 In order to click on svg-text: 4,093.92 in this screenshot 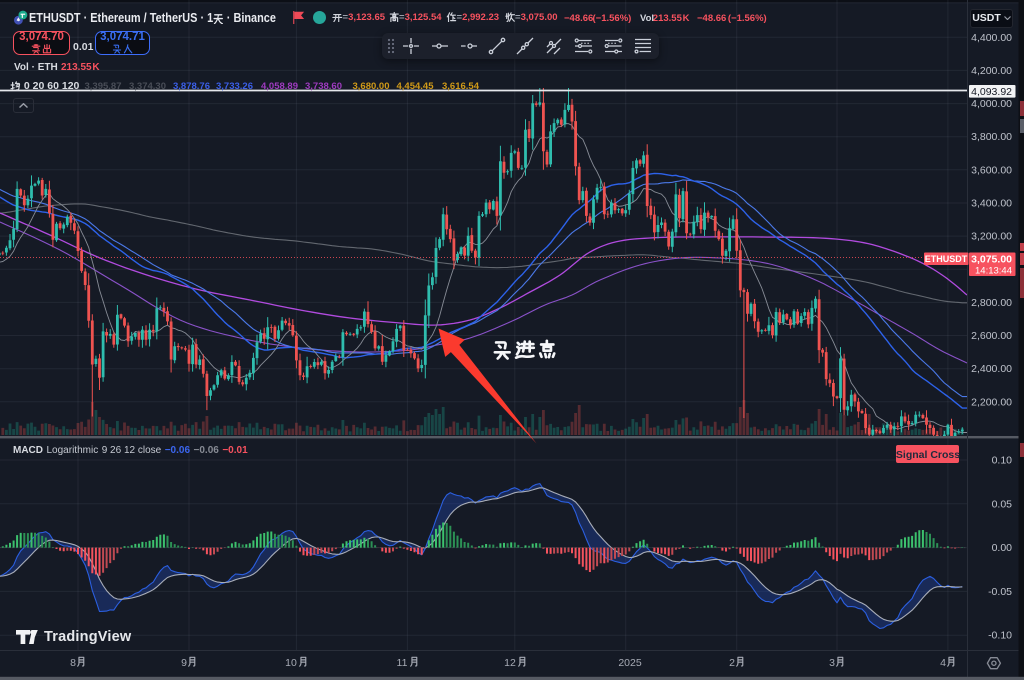, I will do `click(991, 92)`.